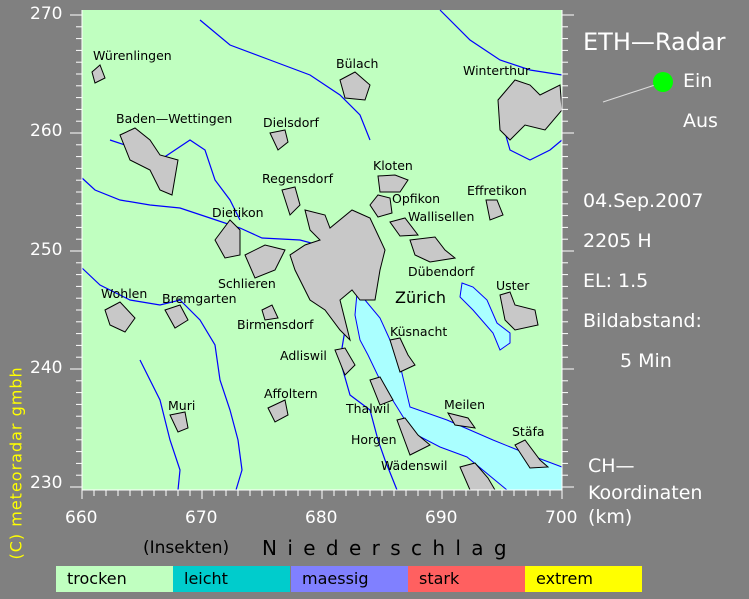  Describe the element at coordinates (616, 281) in the screenshot. I see `elevation-text: EL: 1.5` at that location.